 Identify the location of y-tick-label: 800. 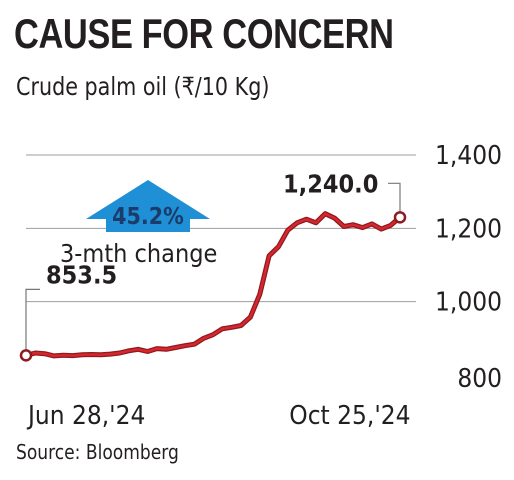
(479, 379).